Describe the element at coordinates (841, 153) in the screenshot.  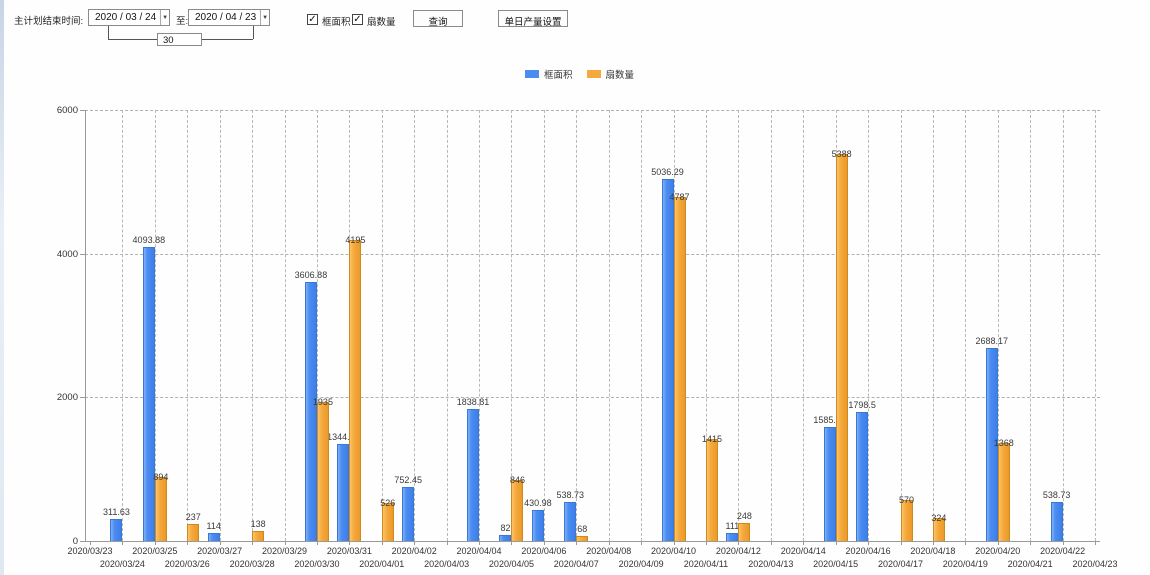
I see `bar-value-label: 5388` at that location.